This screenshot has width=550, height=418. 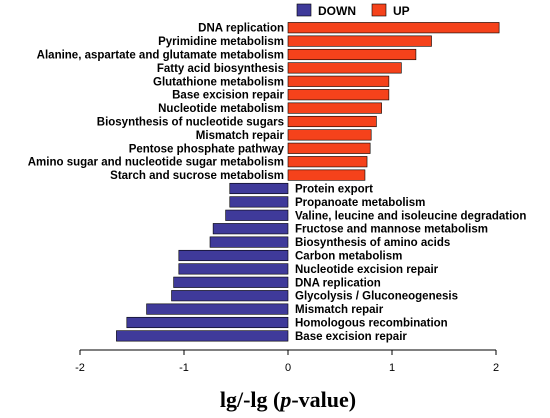 What do you see at coordinates (372, 243) in the screenshot?
I see `down-category-label: Biosynthesis of amino acids` at bounding box center [372, 243].